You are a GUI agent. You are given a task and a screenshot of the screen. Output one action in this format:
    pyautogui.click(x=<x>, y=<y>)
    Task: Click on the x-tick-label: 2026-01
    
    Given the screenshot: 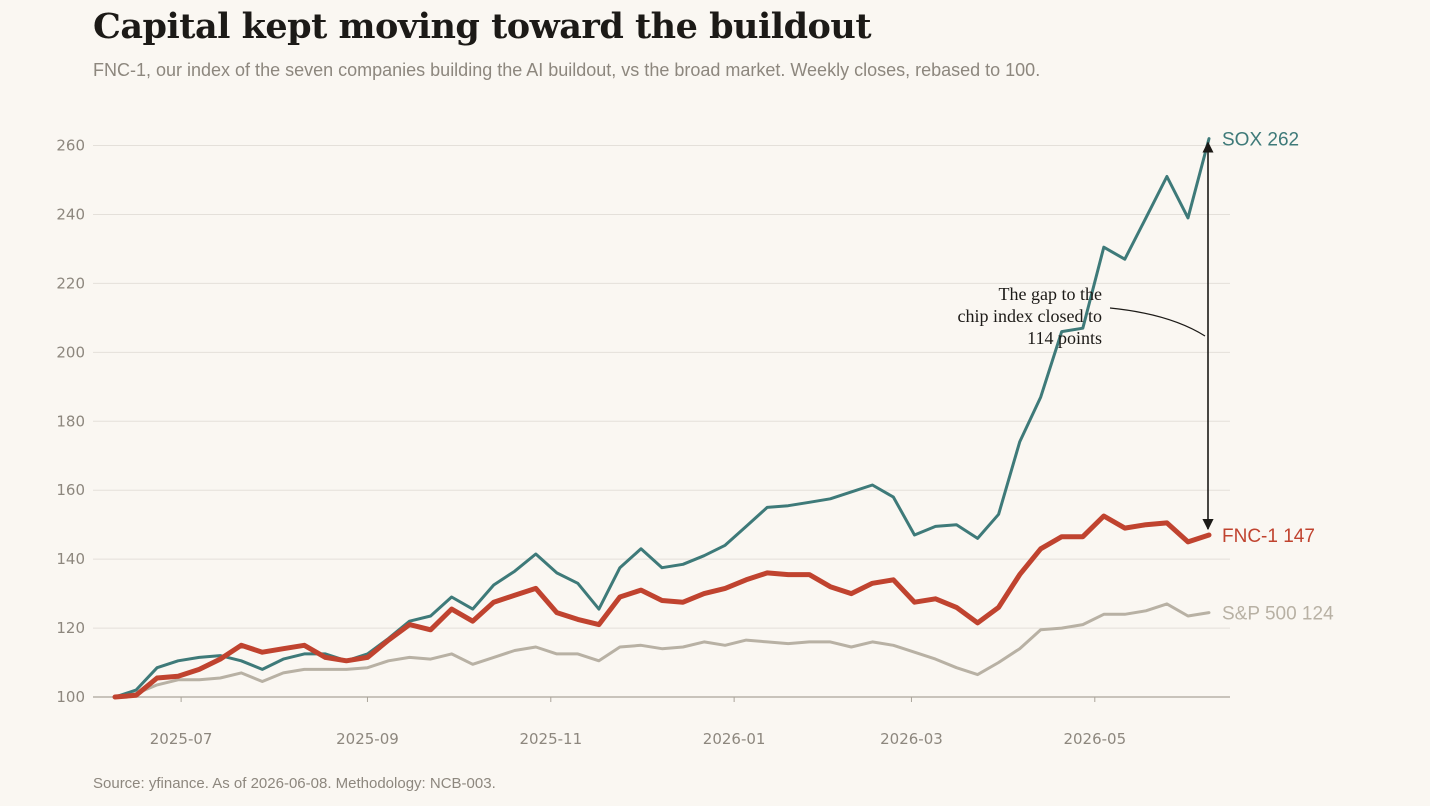 What is the action you would take?
    pyautogui.click(x=734, y=739)
    